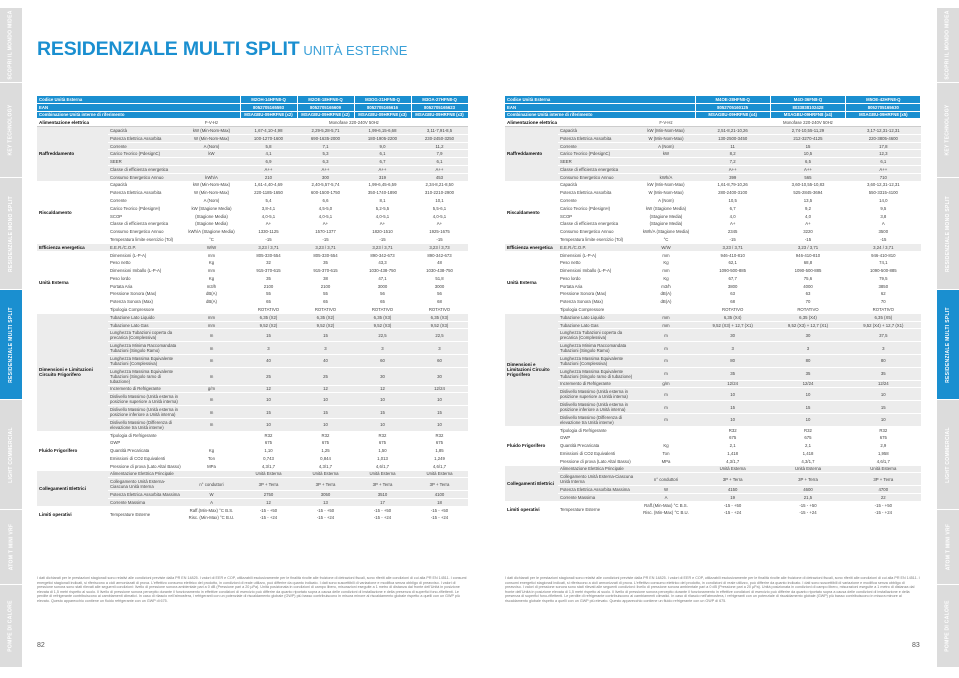 The image size is (959, 678). Describe the element at coordinates (439, 255) in the screenshot. I see `cell-value: 890-342-673` at that location.